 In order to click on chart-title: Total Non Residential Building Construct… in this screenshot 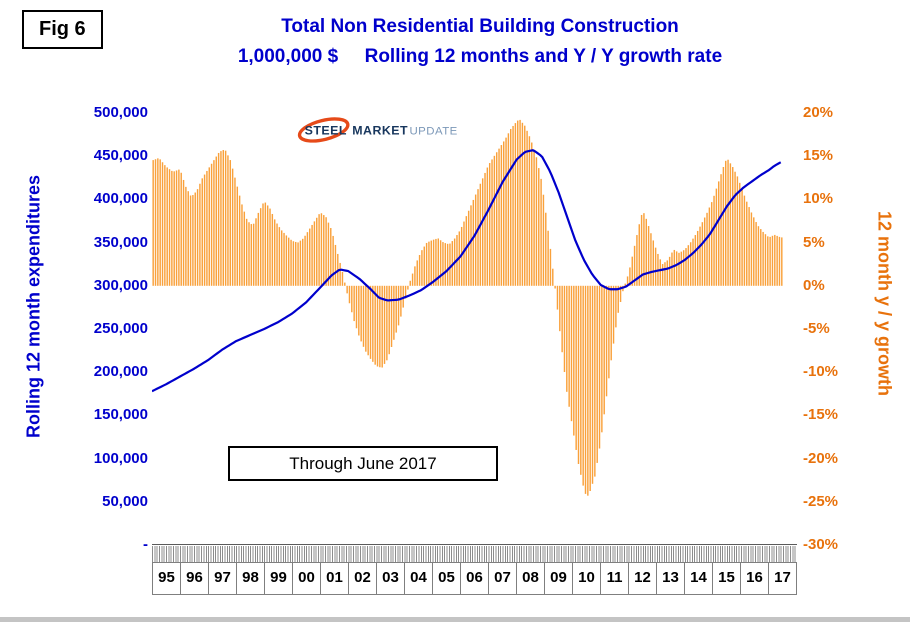, I will do `click(480, 42)`.